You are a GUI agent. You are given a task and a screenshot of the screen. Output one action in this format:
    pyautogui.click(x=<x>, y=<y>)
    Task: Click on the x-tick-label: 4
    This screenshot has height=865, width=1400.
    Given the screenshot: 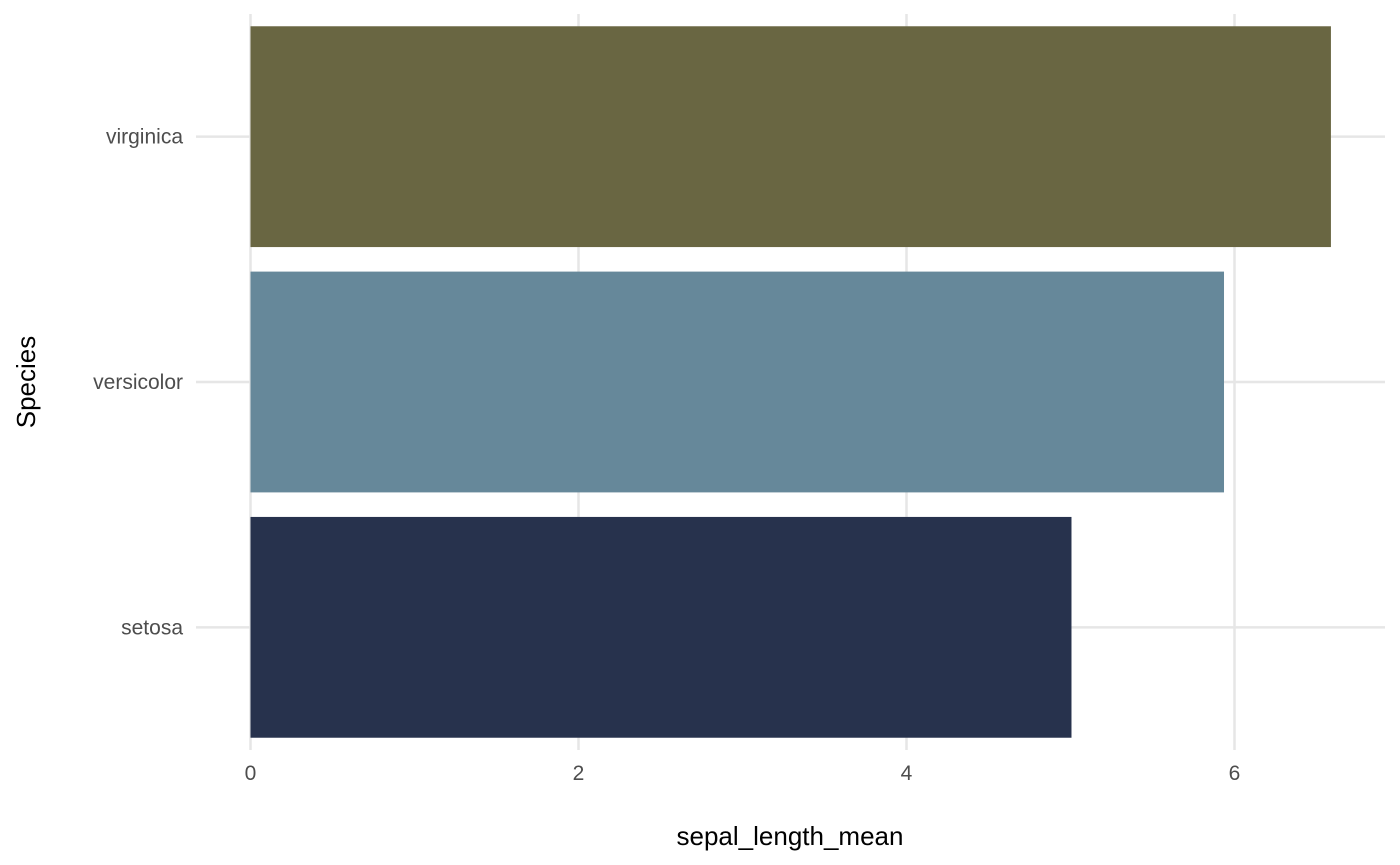 What is the action you would take?
    pyautogui.click(x=907, y=773)
    